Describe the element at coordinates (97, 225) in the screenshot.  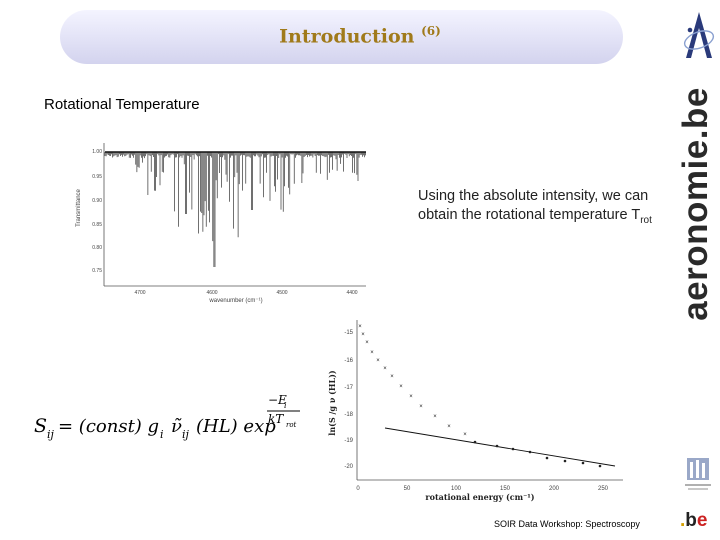
I see `spectrum-ytick: 0.85` at that location.